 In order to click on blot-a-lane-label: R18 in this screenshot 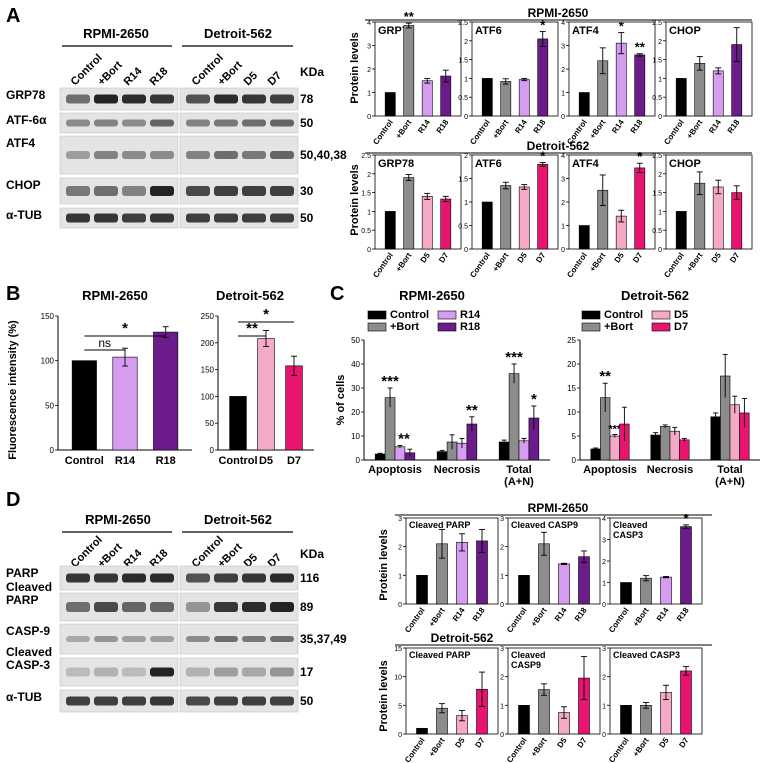, I will do `click(159, 76)`.